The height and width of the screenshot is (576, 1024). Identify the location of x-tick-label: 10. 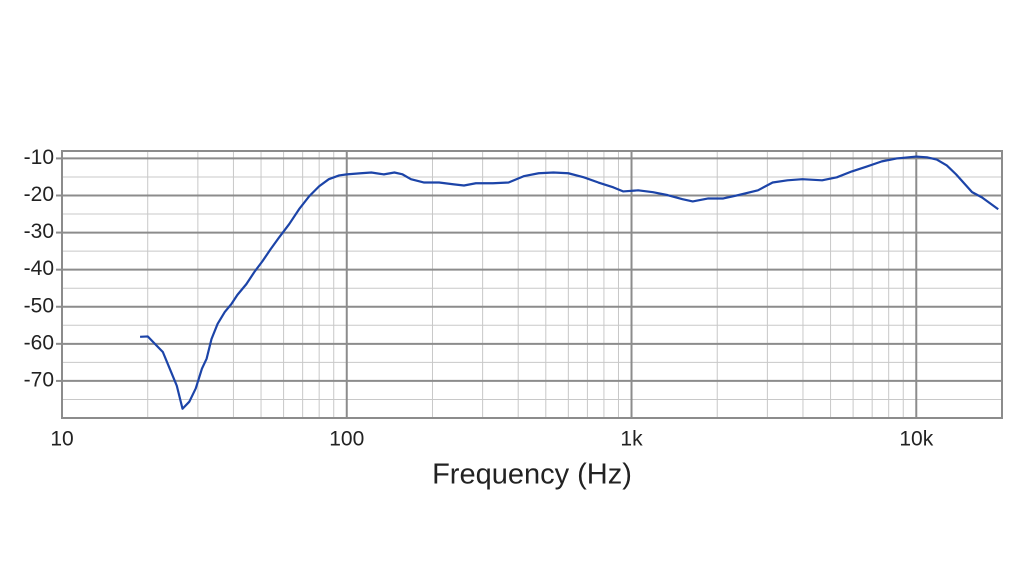
(61, 439).